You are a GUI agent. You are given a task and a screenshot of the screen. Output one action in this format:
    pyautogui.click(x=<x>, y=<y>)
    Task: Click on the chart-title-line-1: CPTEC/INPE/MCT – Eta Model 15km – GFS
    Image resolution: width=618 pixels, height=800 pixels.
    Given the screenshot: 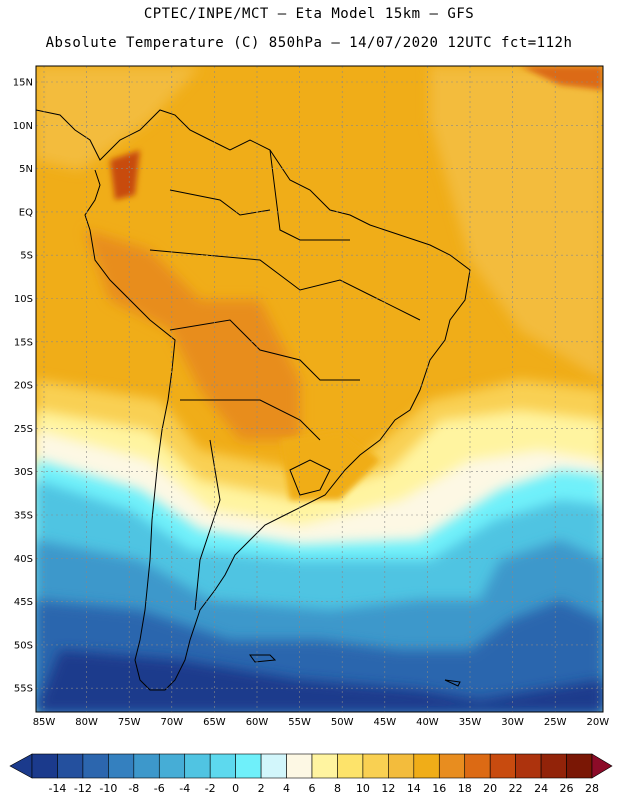 What is the action you would take?
    pyautogui.click(x=309, y=14)
    